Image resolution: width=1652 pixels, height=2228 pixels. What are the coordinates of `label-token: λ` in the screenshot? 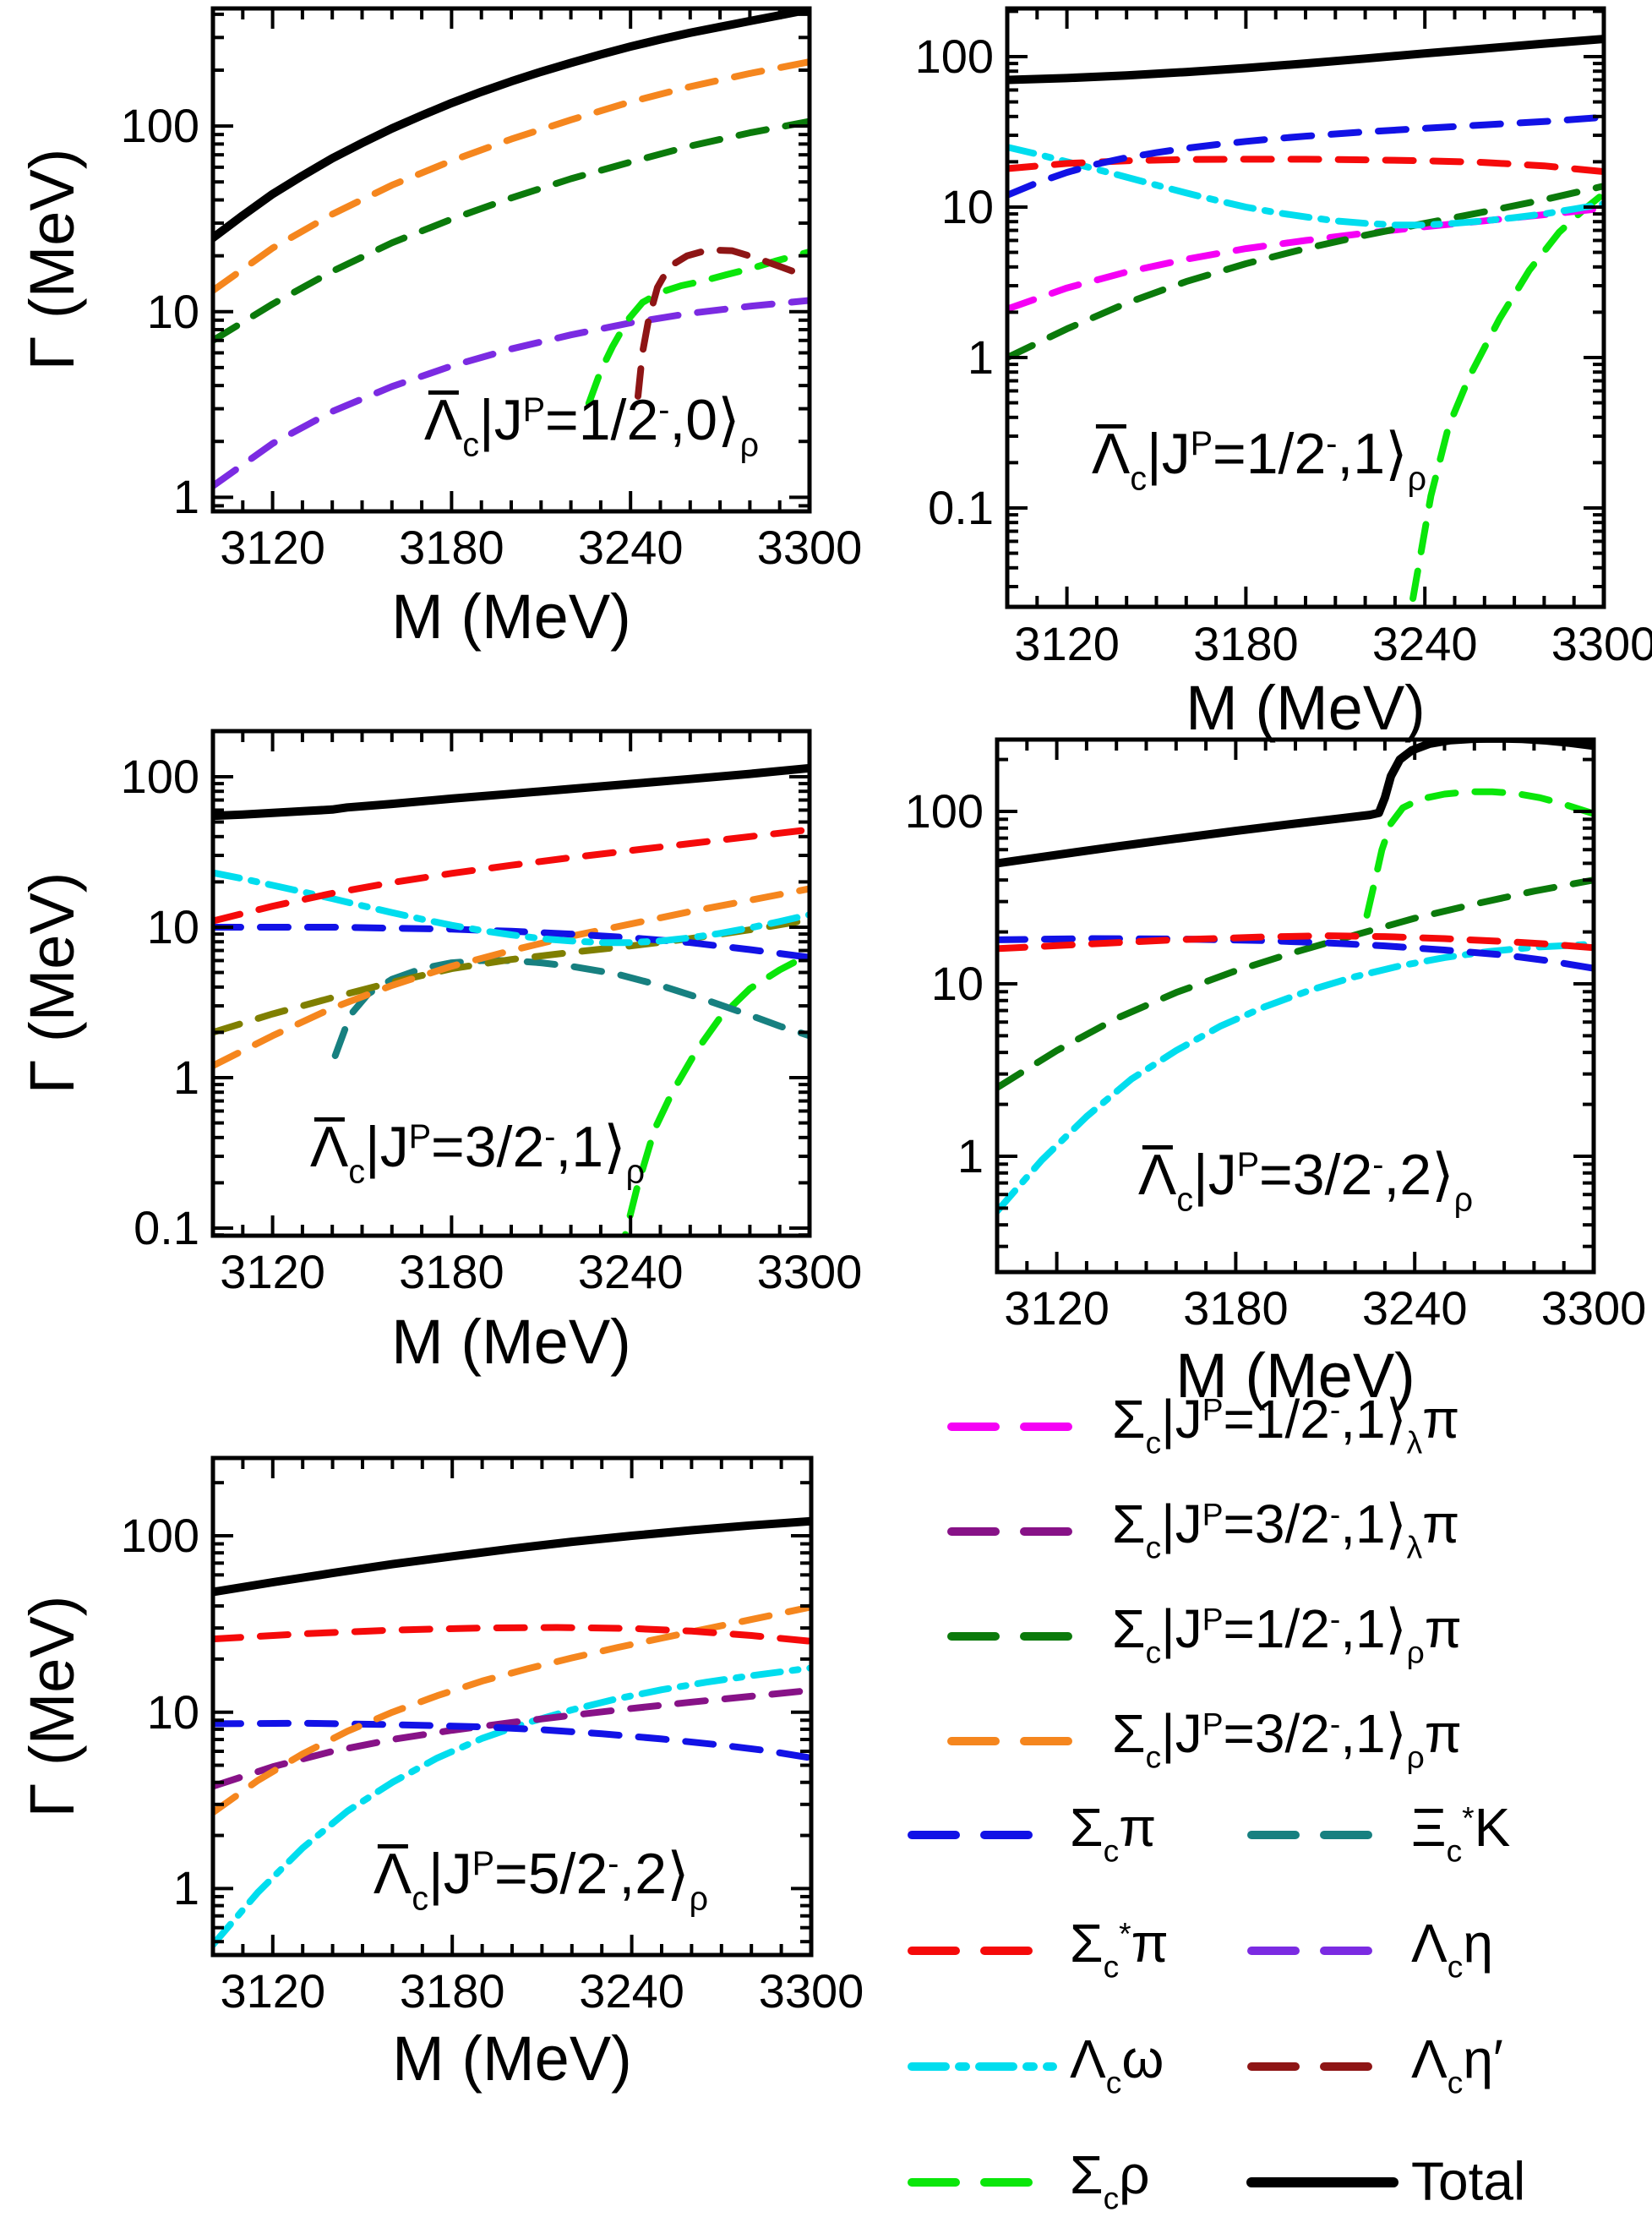 It's located at (1414, 1547).